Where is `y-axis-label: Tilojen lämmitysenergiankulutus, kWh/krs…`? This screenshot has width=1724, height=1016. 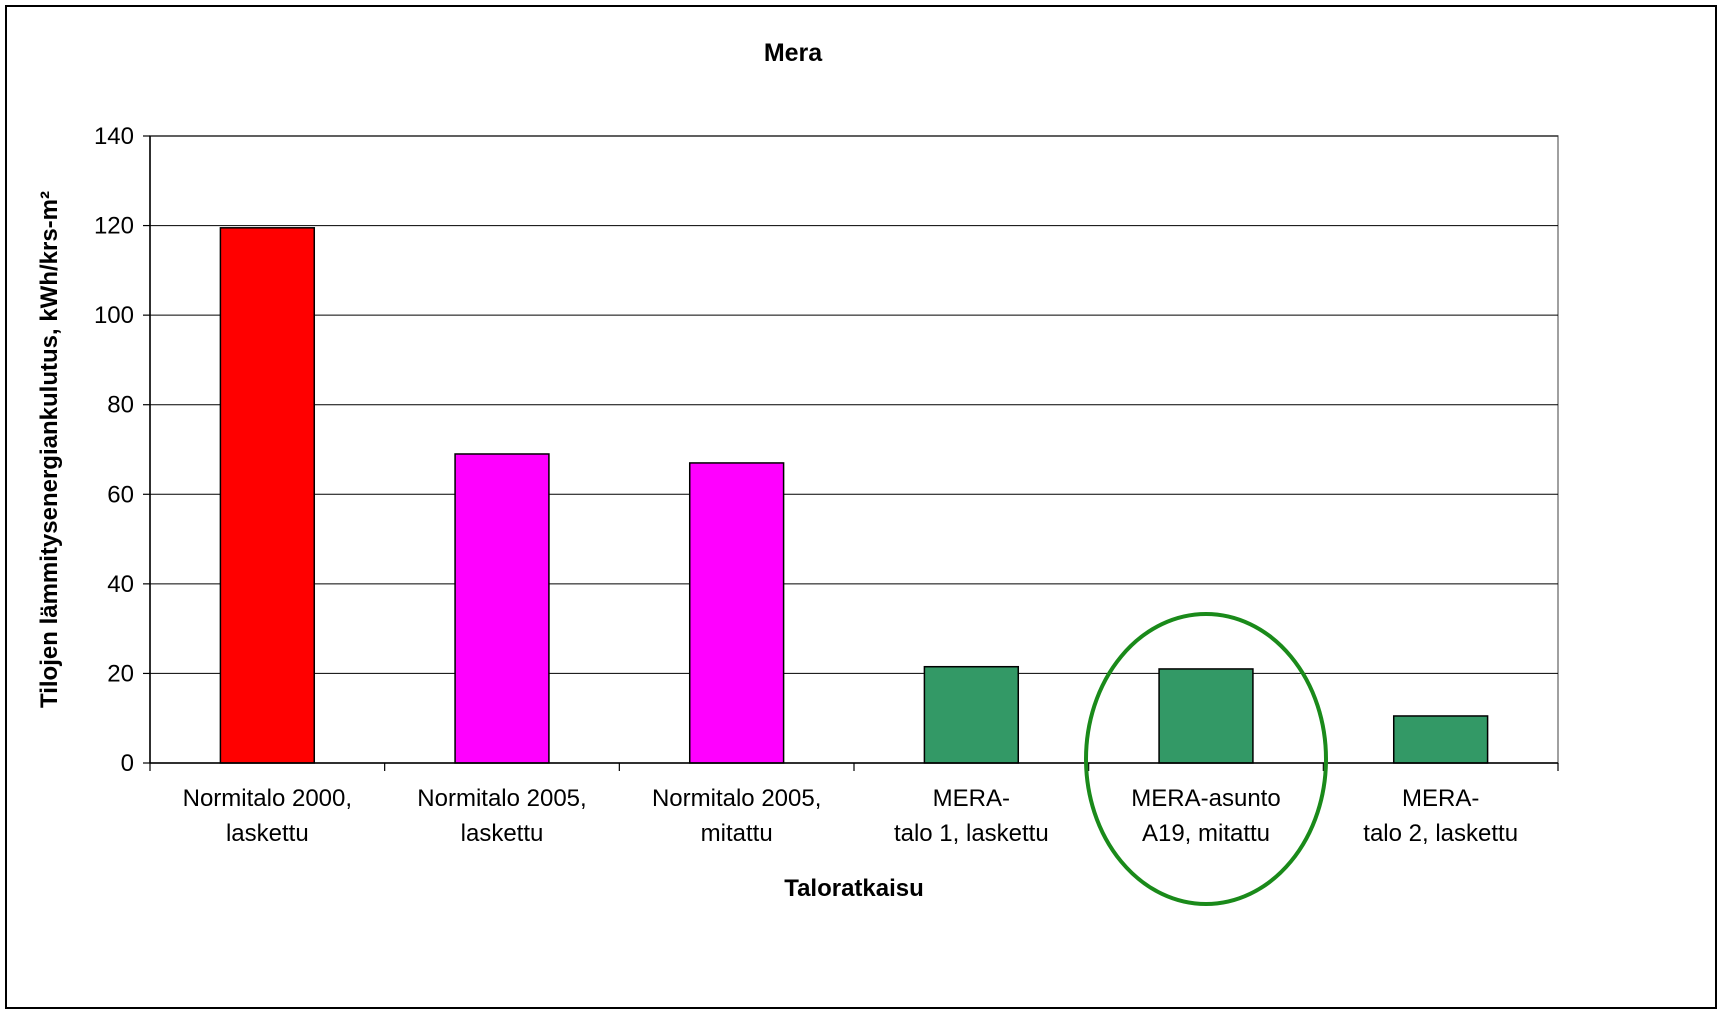
y-axis-label: Tilojen lämmitysenergiankulutus, kWh/krs… is located at coordinates (49, 449).